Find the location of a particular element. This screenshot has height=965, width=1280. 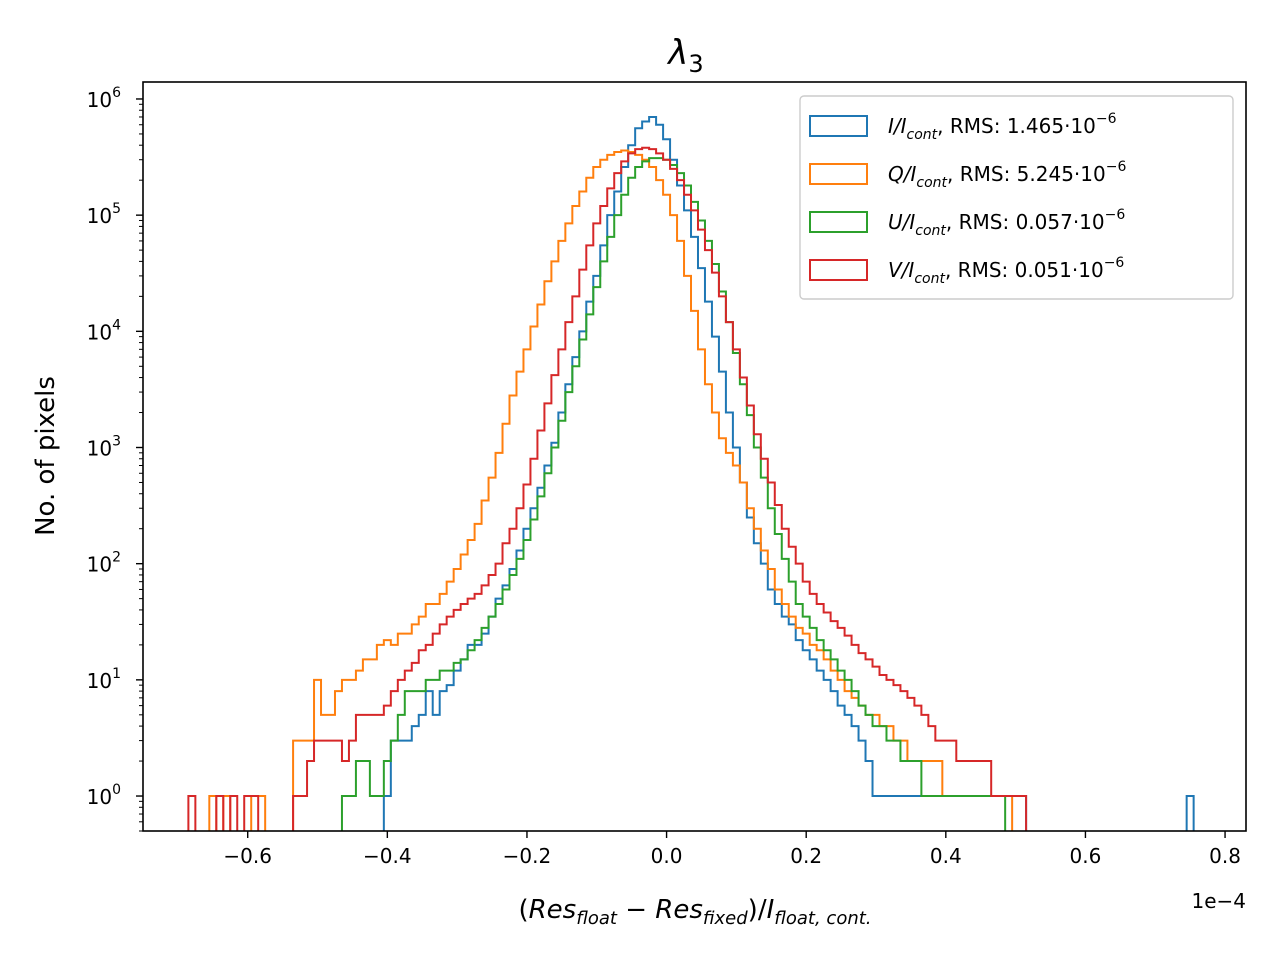

chart-title: λ3 is located at coordinates (684, 55).